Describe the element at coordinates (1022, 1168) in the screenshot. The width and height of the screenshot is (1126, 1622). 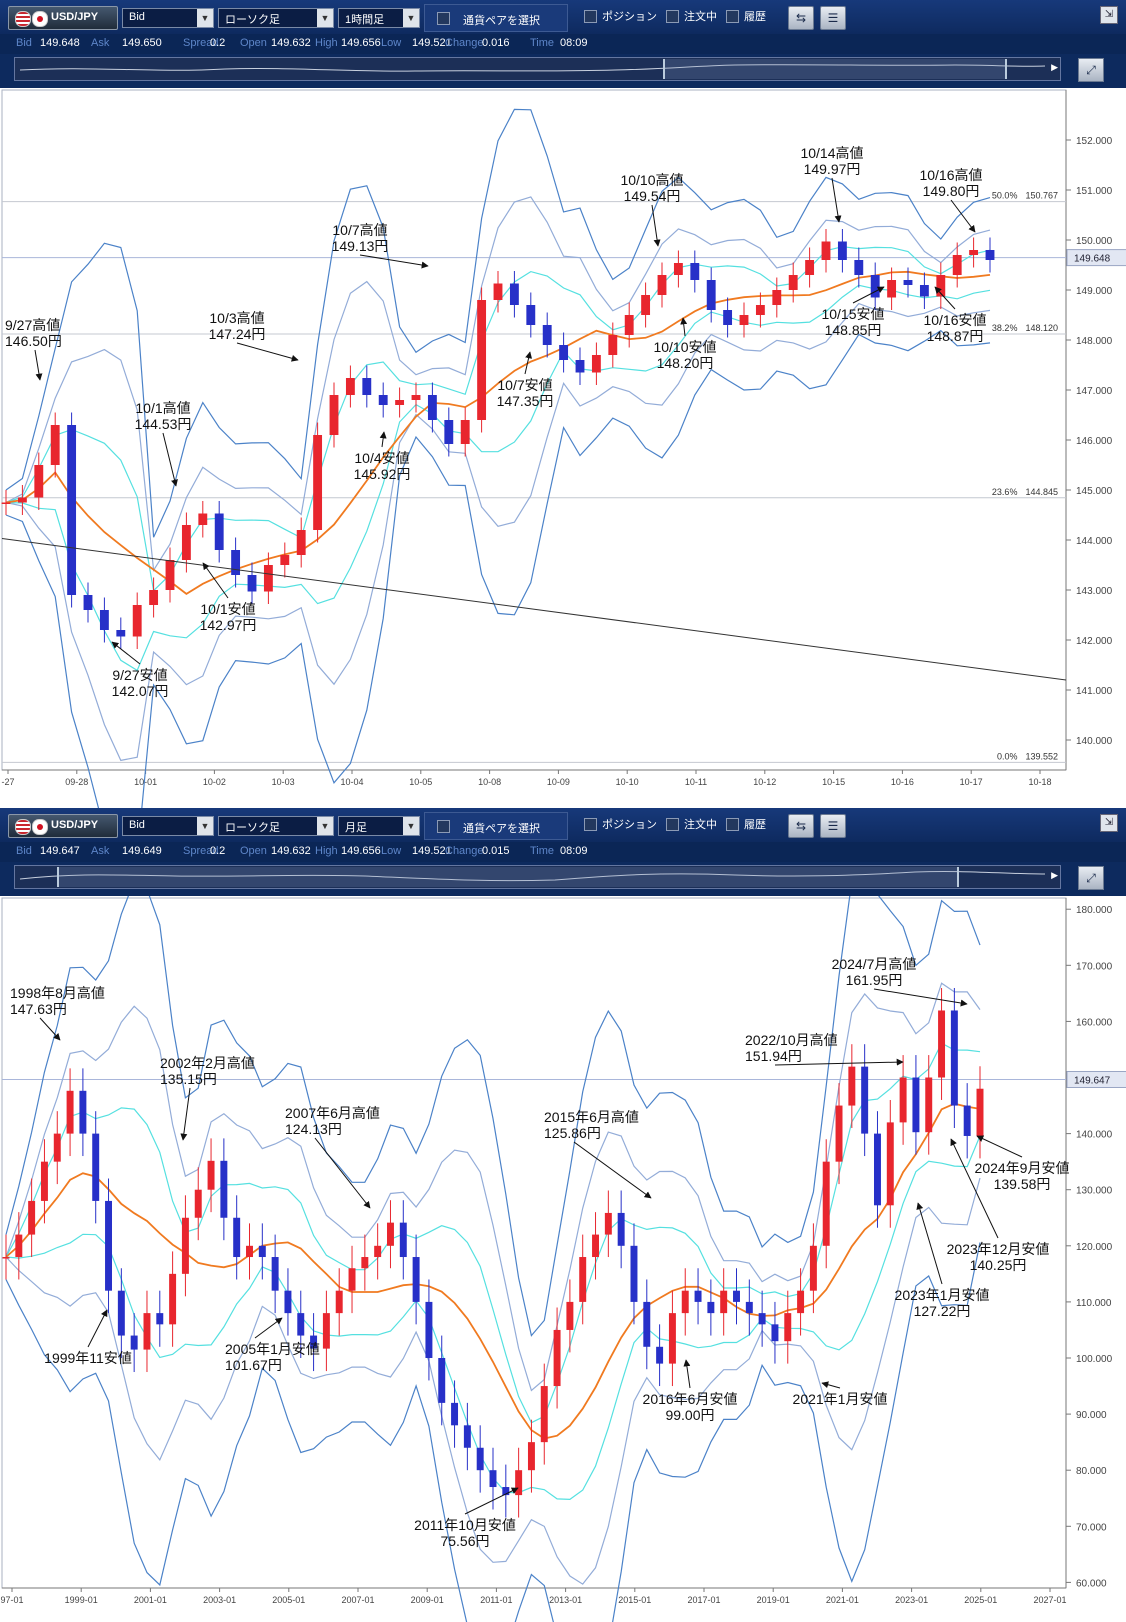
I see `annotation-title: 2024年9月安値` at that location.